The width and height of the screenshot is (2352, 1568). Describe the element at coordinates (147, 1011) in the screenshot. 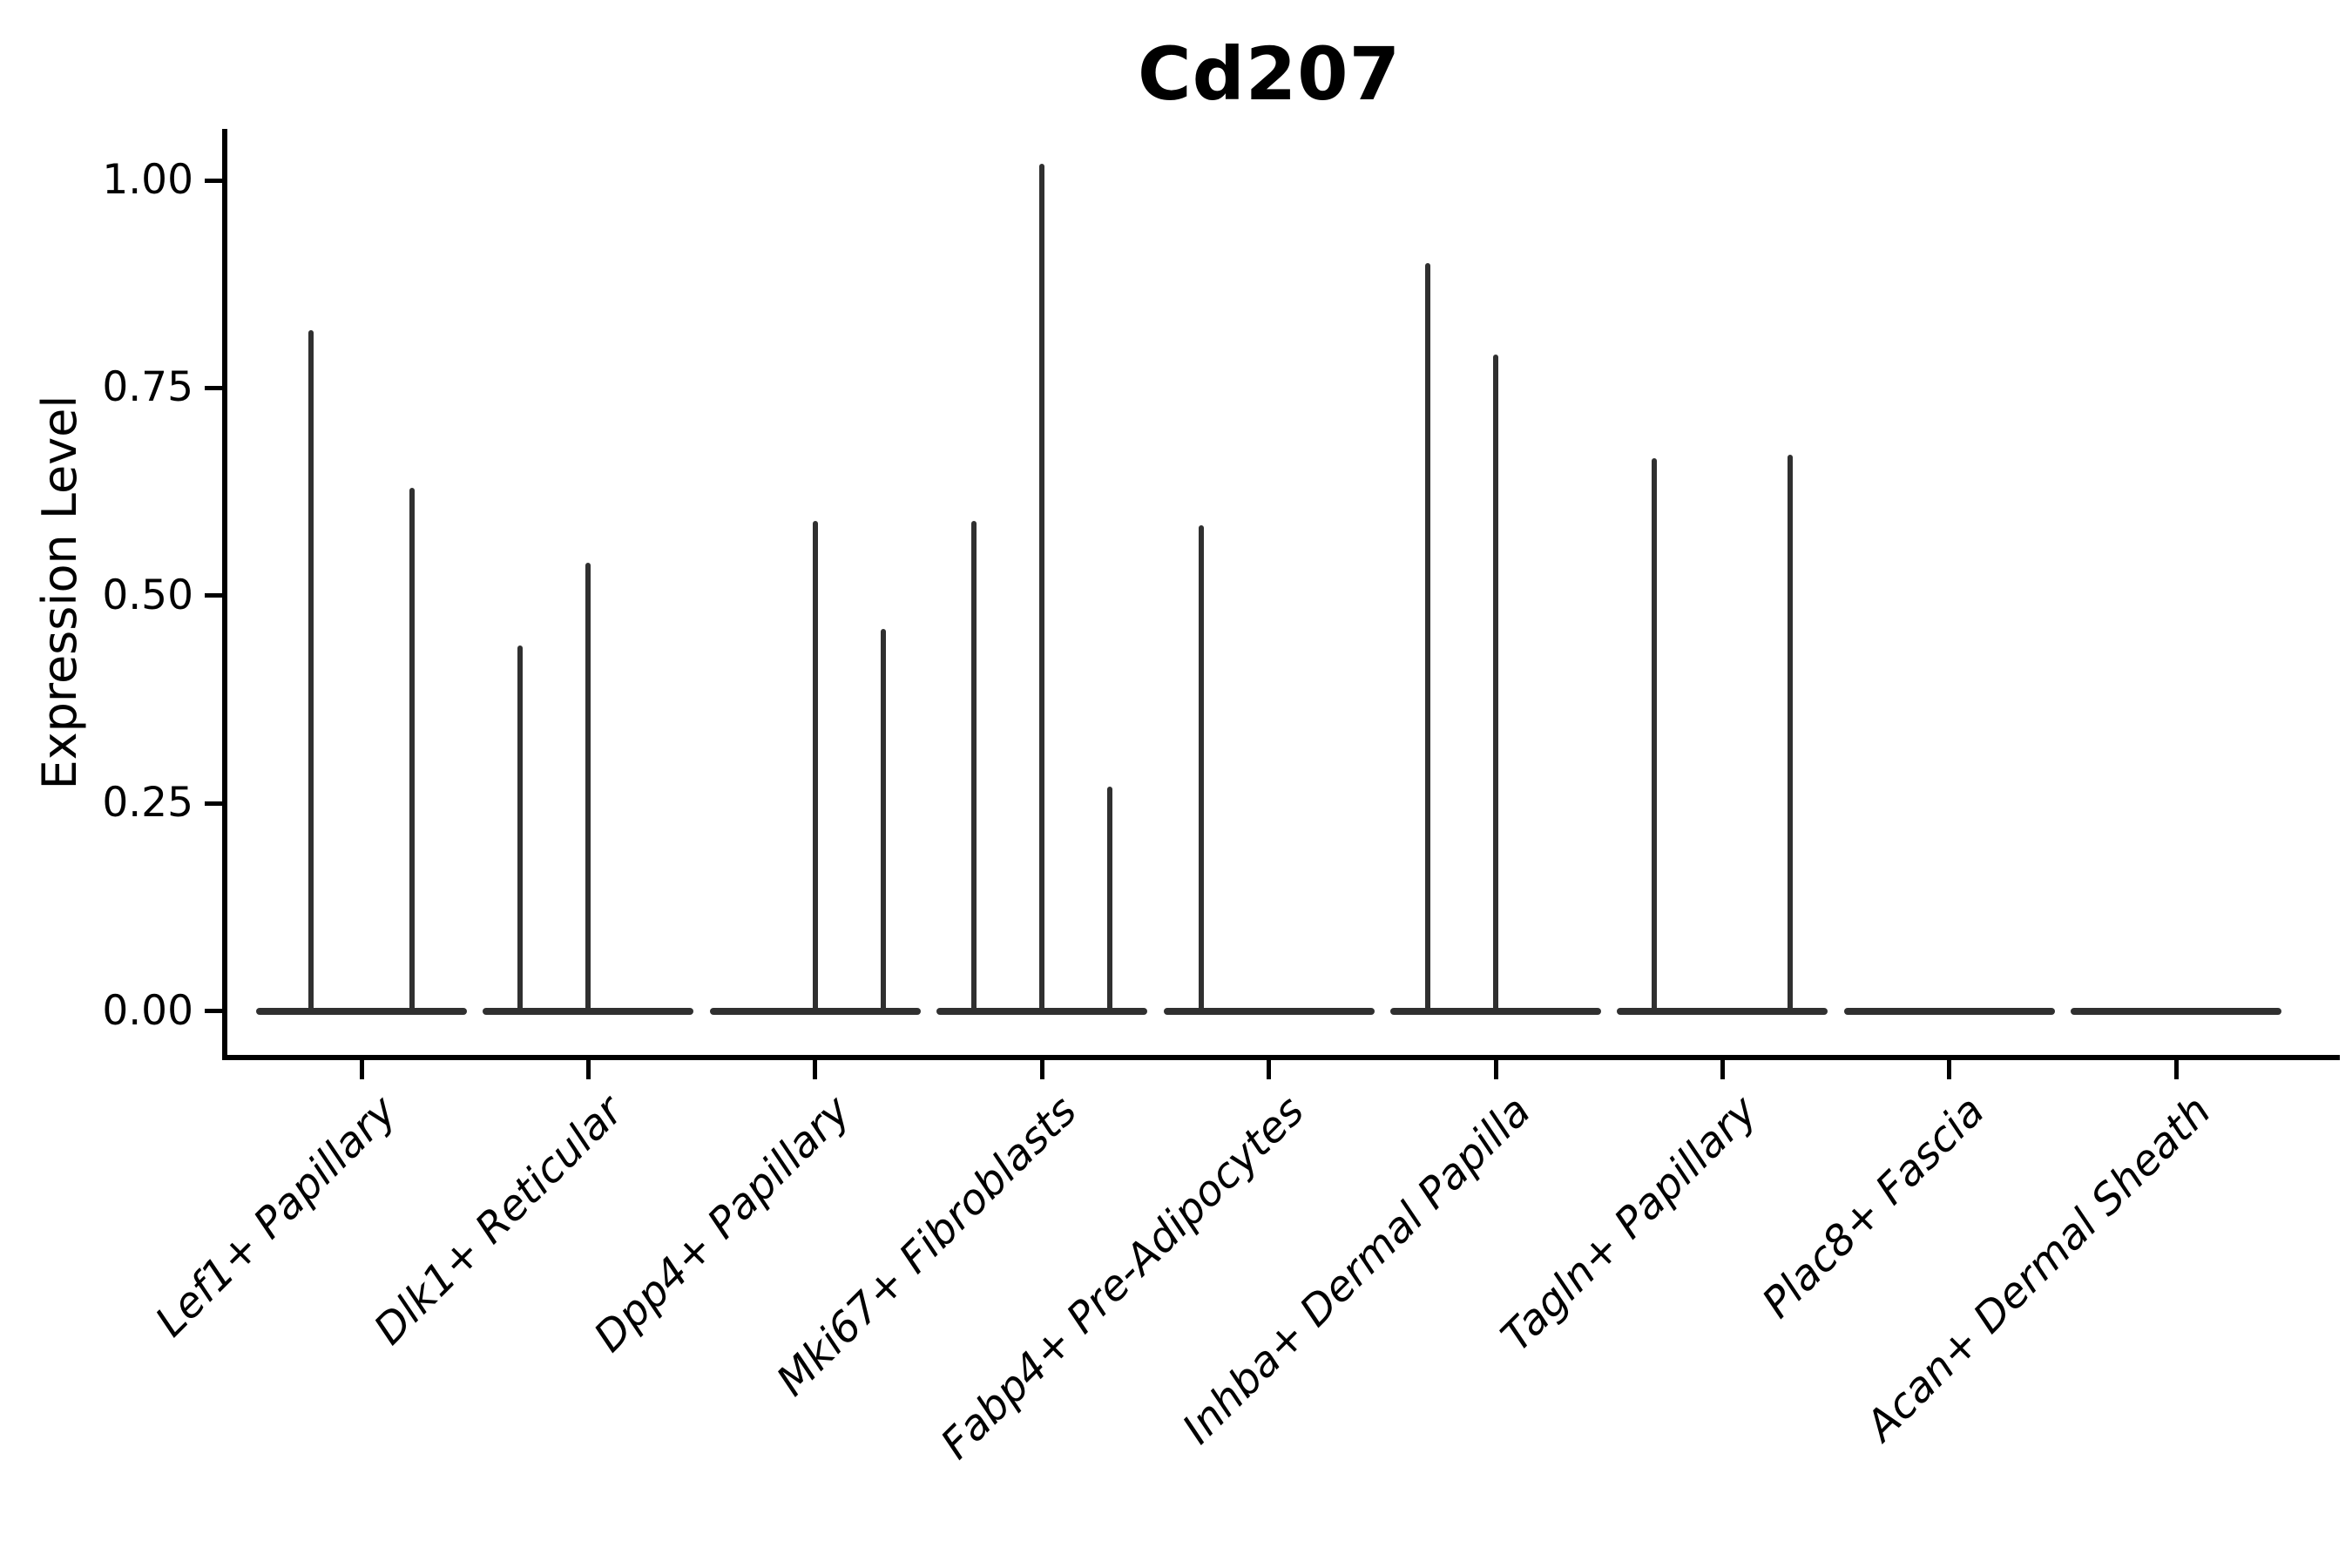

I see `y-tick-label: 0.00` at that location.